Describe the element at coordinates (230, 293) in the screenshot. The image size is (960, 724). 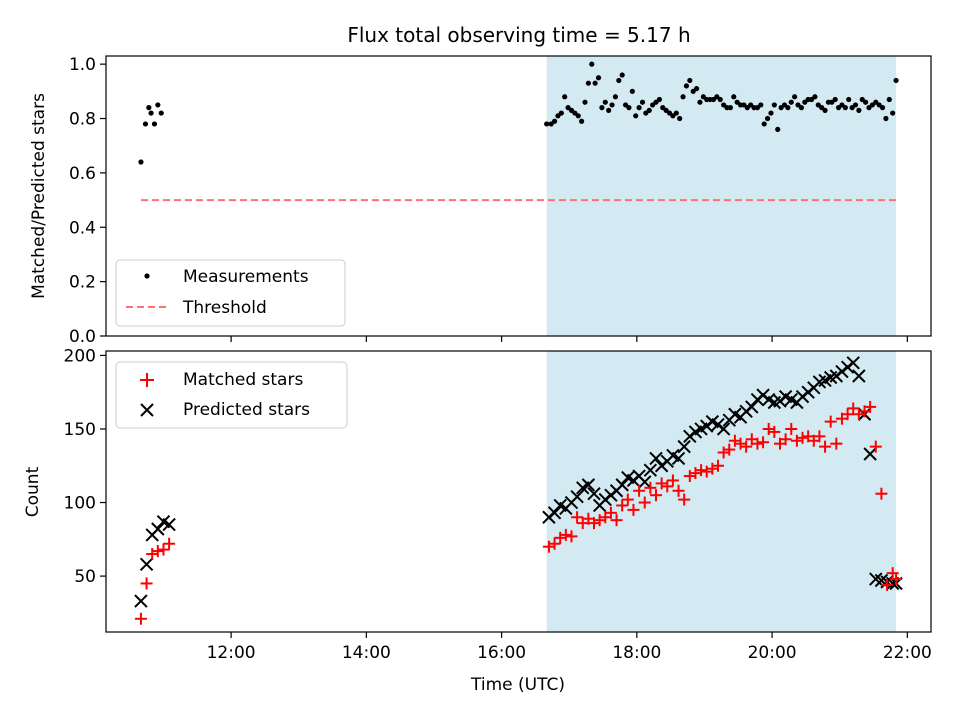
I see `top-legend-box` at that location.